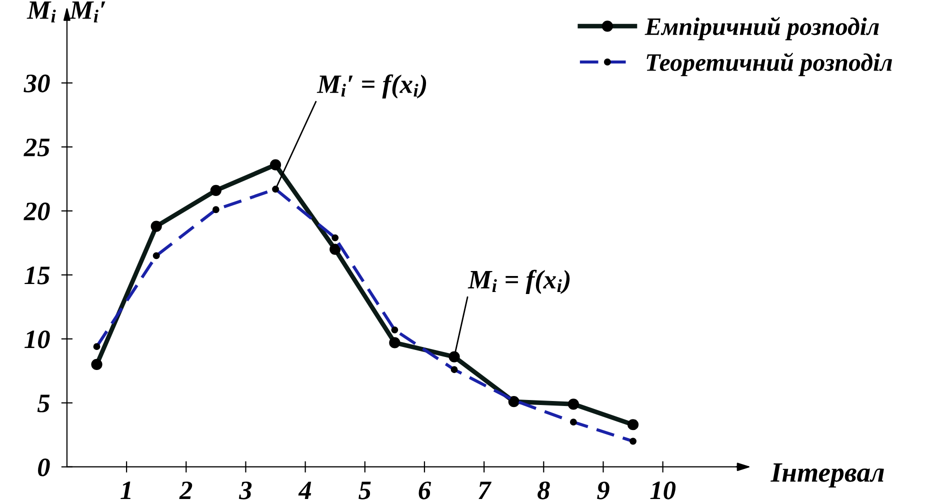  I want to click on y-tick-label: 0, so click(44, 467).